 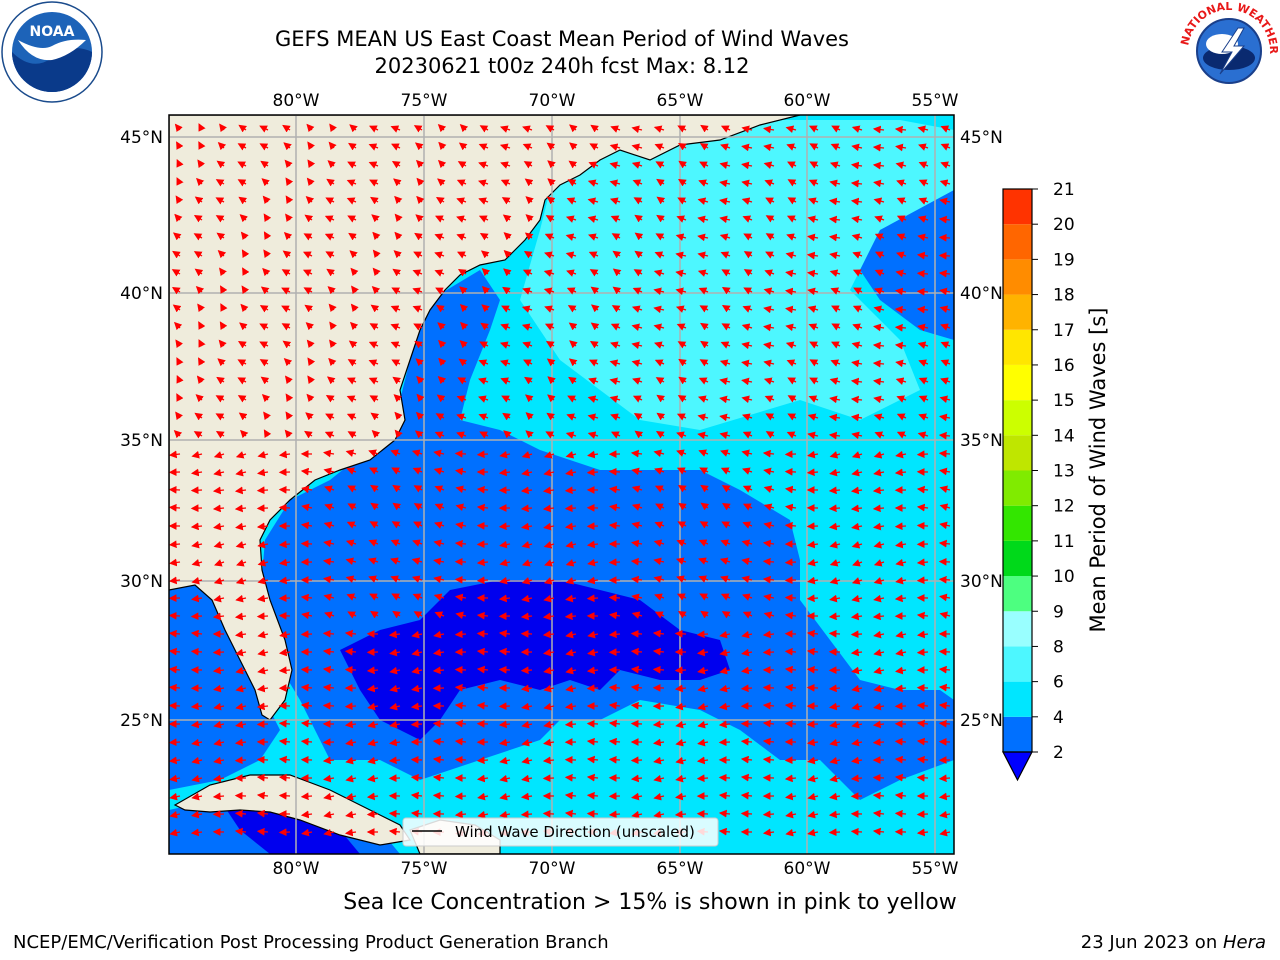 What do you see at coordinates (1064, 542) in the screenshot?
I see `colorbar-tick-label: 11` at bounding box center [1064, 542].